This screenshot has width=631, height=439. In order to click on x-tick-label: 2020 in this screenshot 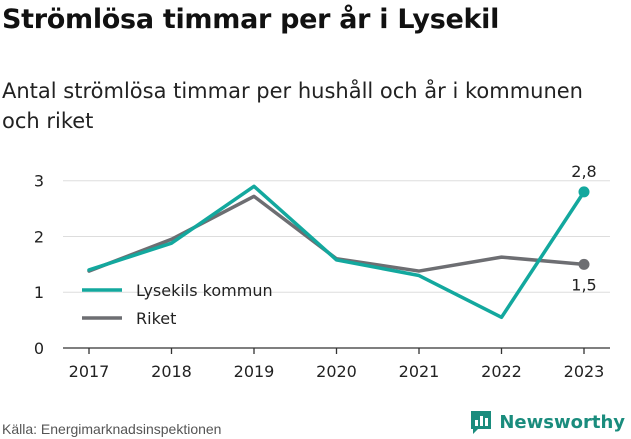, I will do `click(336, 371)`.